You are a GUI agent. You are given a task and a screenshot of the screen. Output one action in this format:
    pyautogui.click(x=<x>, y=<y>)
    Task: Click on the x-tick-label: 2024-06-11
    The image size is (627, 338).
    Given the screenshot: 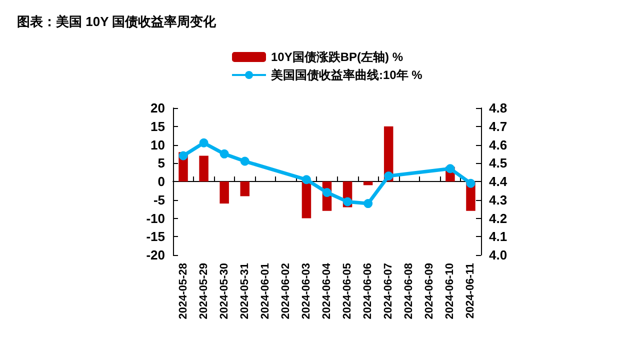 What is the action you would take?
    pyautogui.click(x=470, y=291)
    